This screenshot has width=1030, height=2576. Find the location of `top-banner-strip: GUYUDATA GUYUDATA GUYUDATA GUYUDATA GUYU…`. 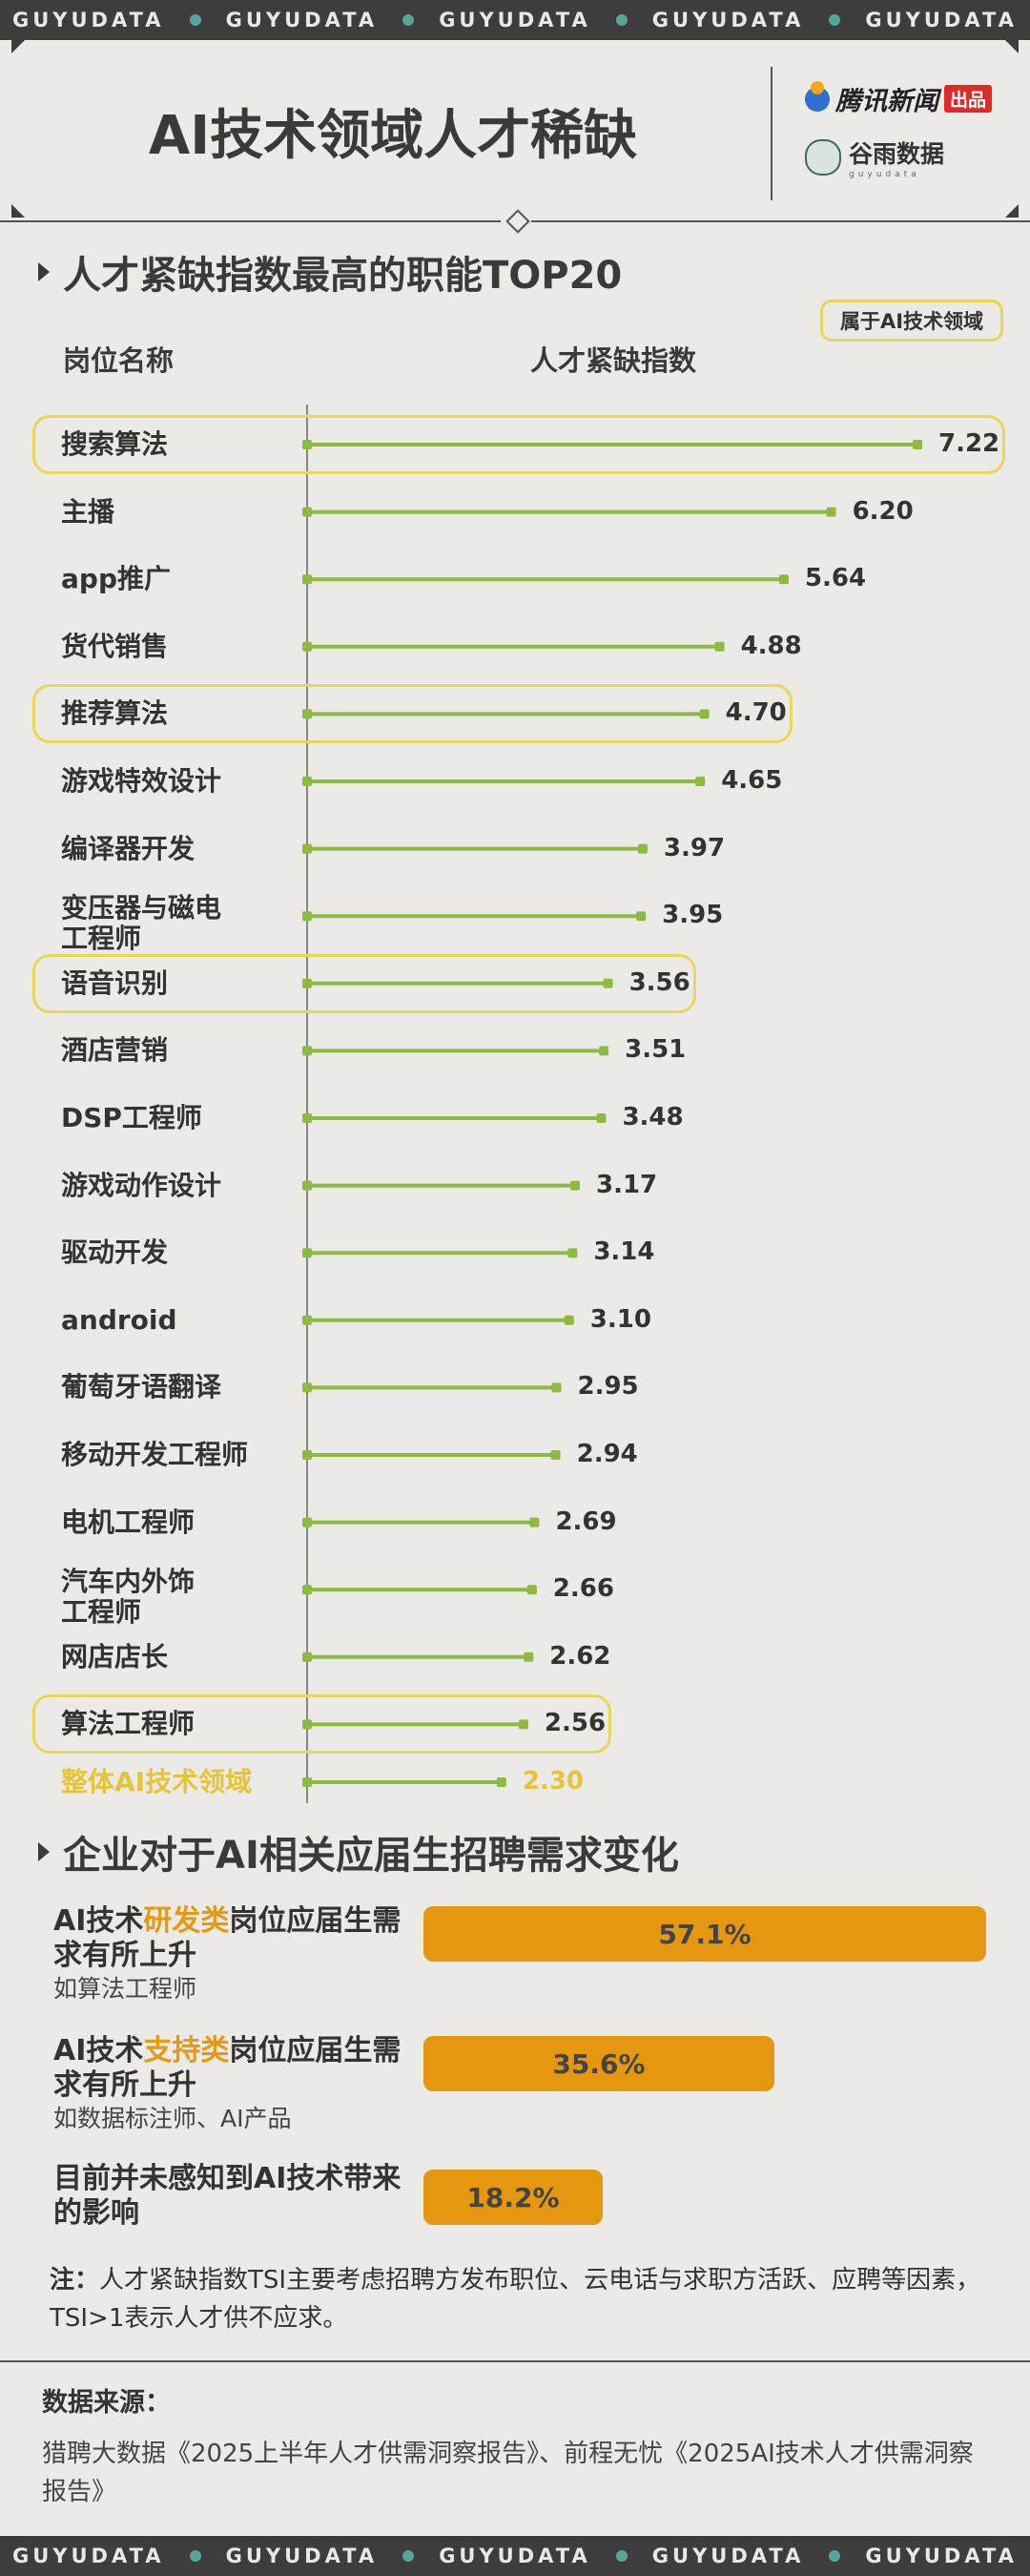

top-banner-strip: GUYUDATA GUYUDATA GUYUDATA GUYUDATA GUYU… is located at coordinates (515, 20).